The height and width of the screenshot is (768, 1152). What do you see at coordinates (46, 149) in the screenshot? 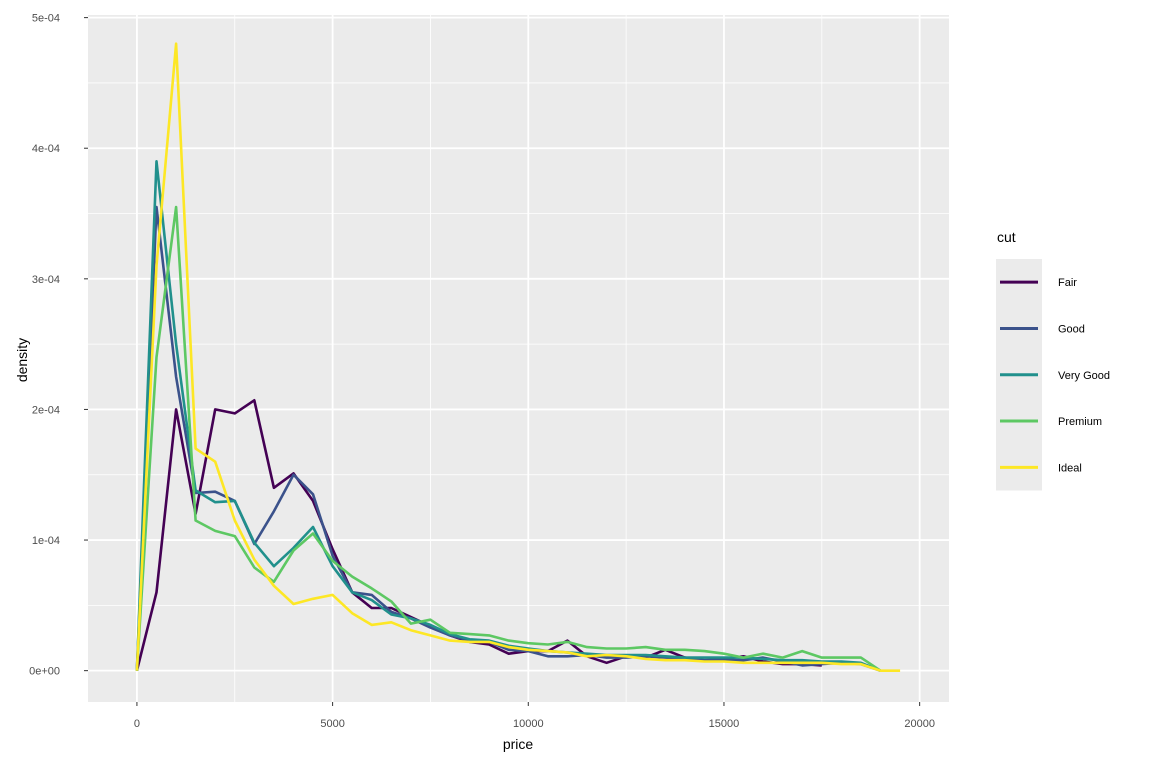
I see `y-tick-label: 4e-04` at bounding box center [46, 149].